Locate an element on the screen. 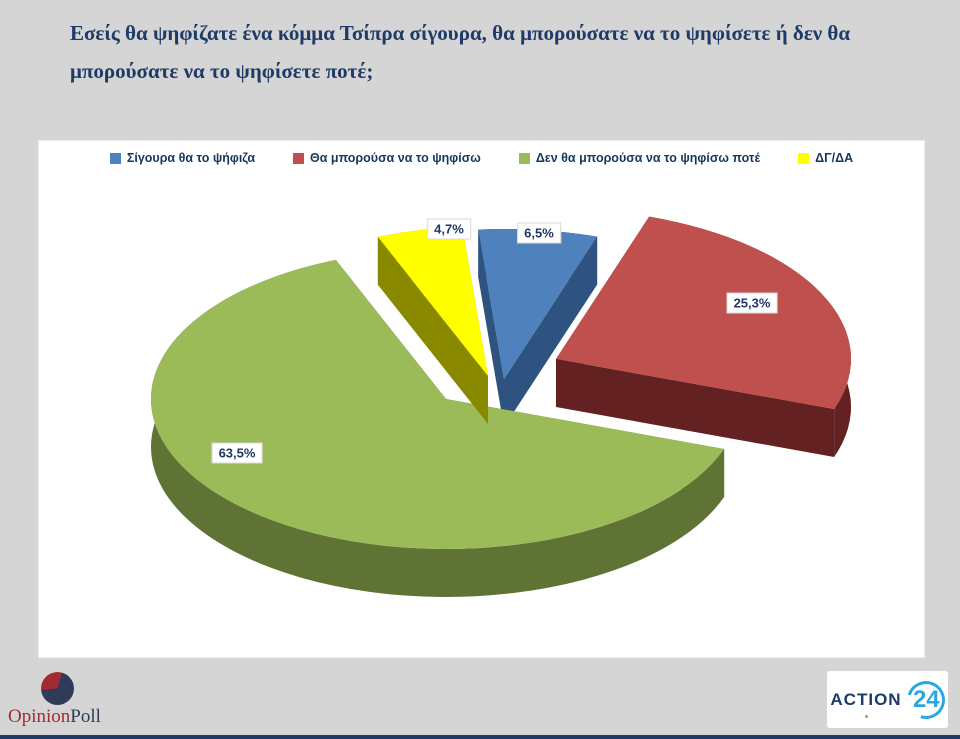 This screenshot has width=960, height=739. opinionpoll-logo: OpinionPoll is located at coordinates (73, 701).